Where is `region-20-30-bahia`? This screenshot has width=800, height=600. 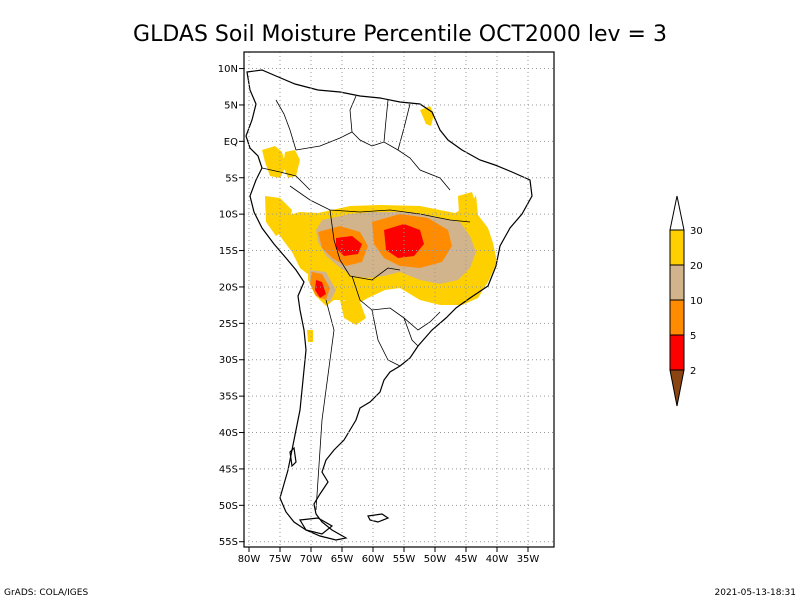 region-20-30-bahia is located at coordinates (467, 205).